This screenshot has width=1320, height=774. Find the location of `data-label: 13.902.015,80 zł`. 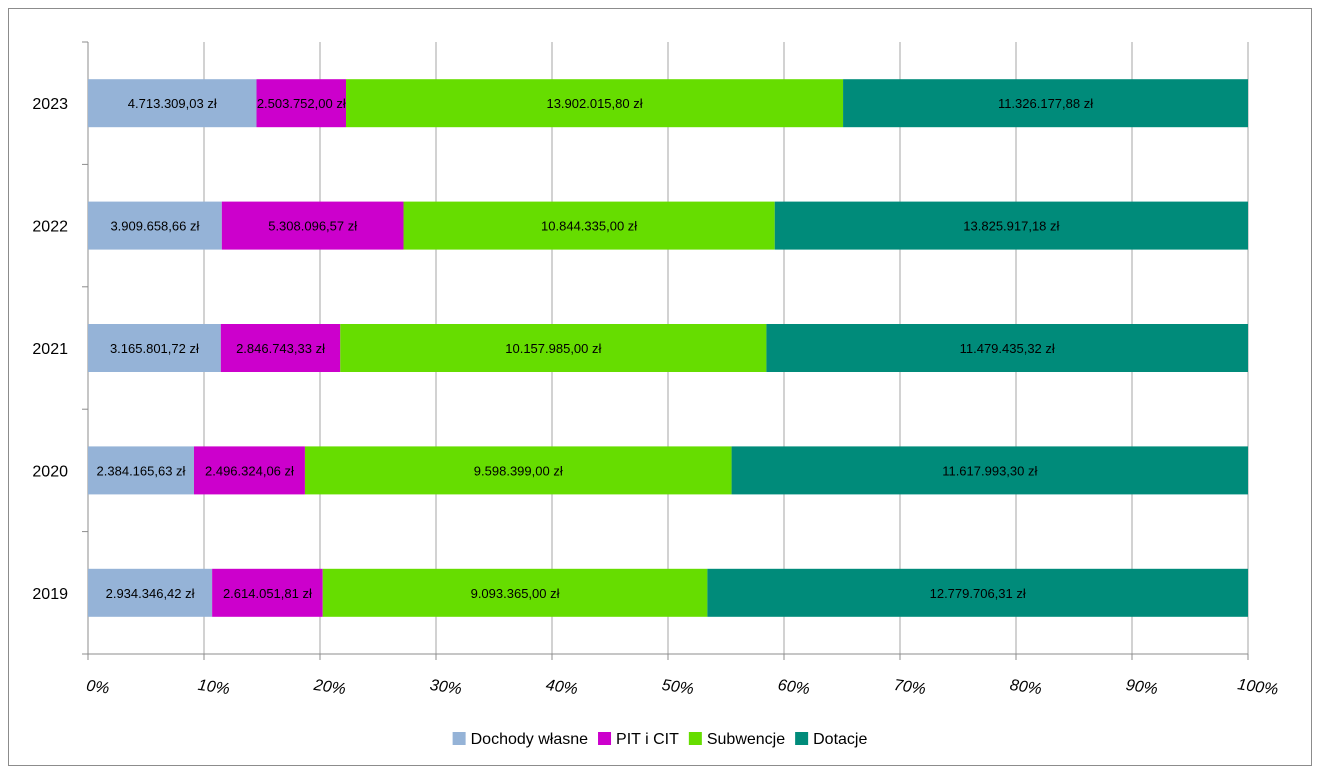

data-label: 13.902.015,80 zł is located at coordinates (594, 103).